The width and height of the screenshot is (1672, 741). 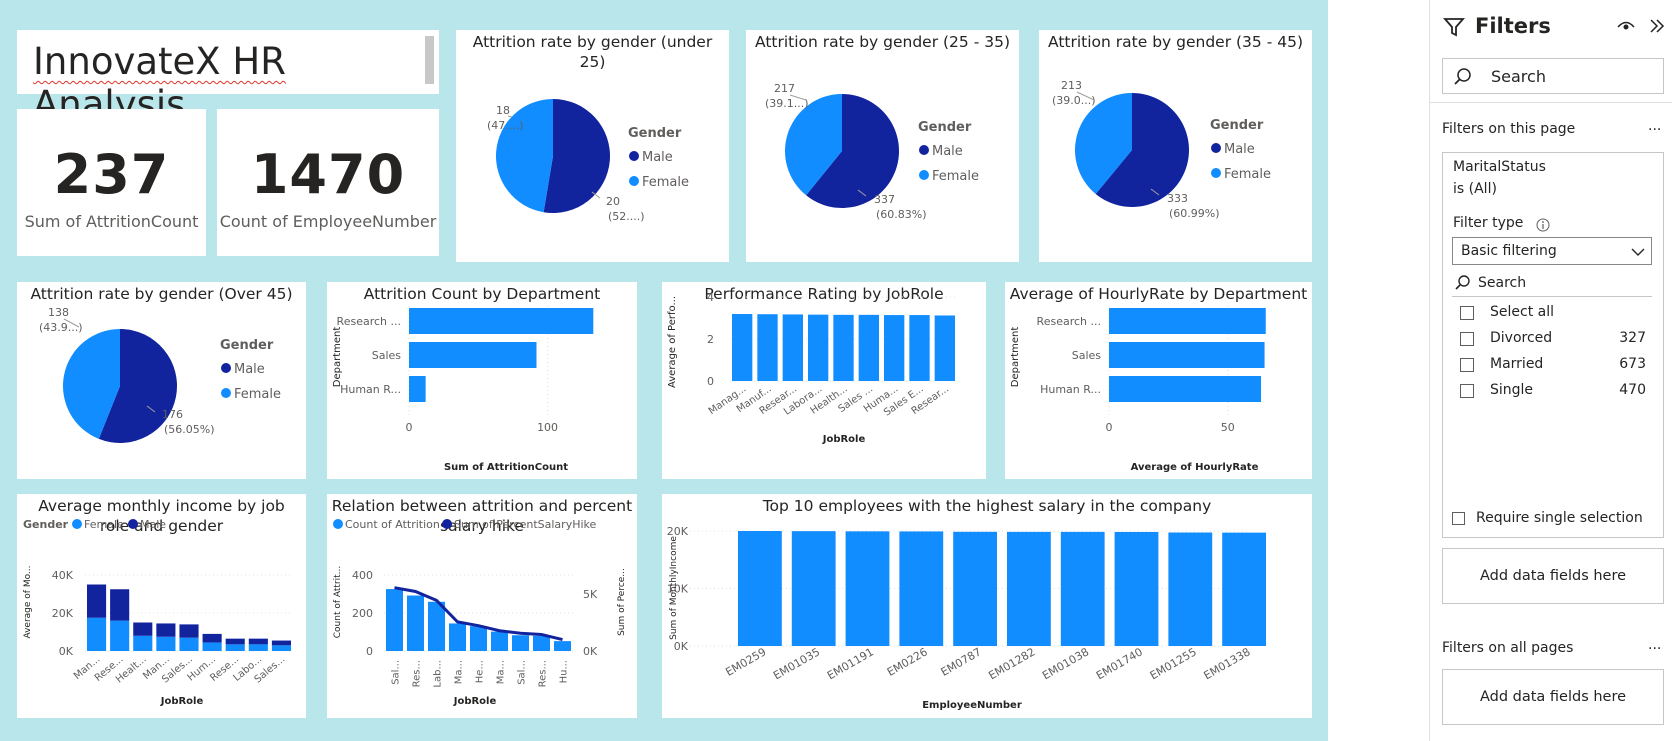 I want to click on pie-chart: 213 (39.0...) 333 (60.99%) Gender Male Female, so click(x=1175, y=146).